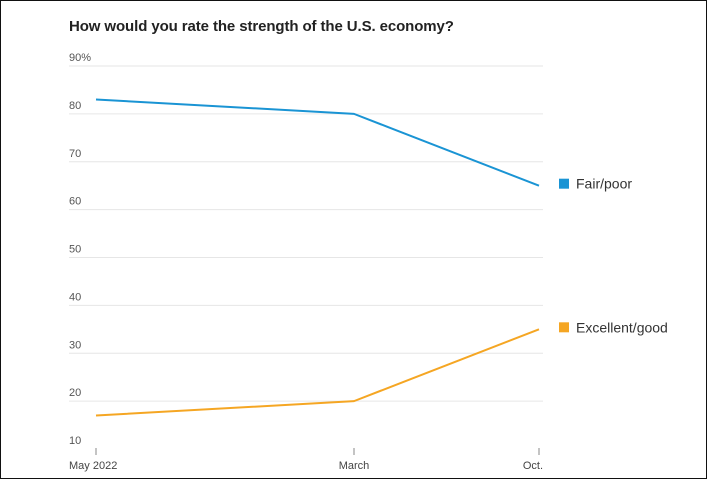 The height and width of the screenshot is (479, 707). What do you see at coordinates (604, 184) in the screenshot?
I see `legend-label-fair-poor: Fair/poor` at bounding box center [604, 184].